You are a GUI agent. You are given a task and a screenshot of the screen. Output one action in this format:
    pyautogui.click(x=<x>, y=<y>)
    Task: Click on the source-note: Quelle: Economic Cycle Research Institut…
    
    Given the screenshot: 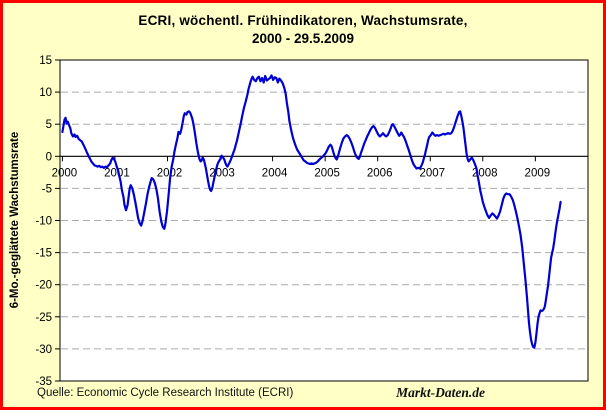 What is the action you would take?
    pyautogui.click(x=165, y=393)
    